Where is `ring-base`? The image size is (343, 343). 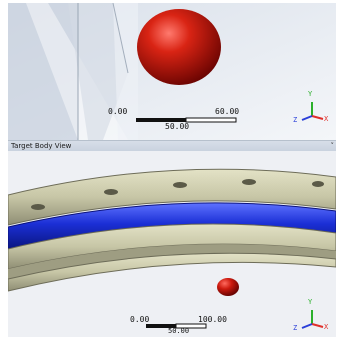
ring-base is located at coordinates (172, 272).